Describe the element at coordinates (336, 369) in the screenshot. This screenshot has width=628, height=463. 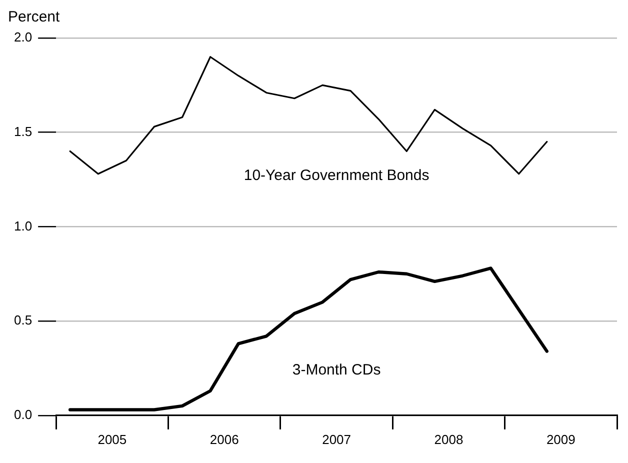
I see `text: 3-Month CDs` at that location.